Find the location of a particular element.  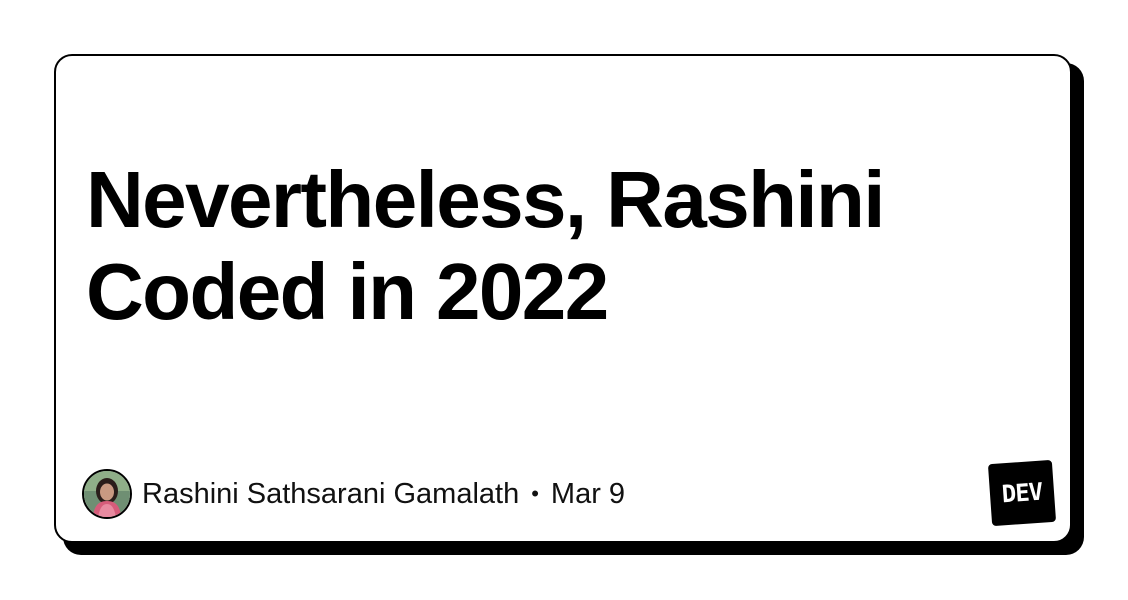

dev-logo: DEV is located at coordinates (1022, 493).